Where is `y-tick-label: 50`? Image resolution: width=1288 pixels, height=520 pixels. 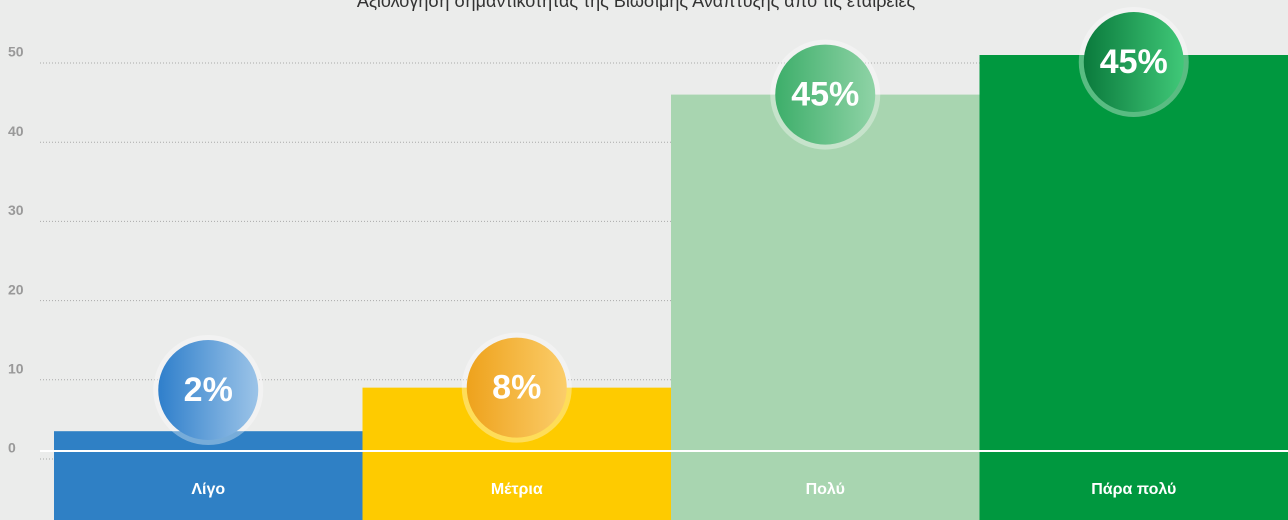 y-tick-label: 50 is located at coordinates (16, 52).